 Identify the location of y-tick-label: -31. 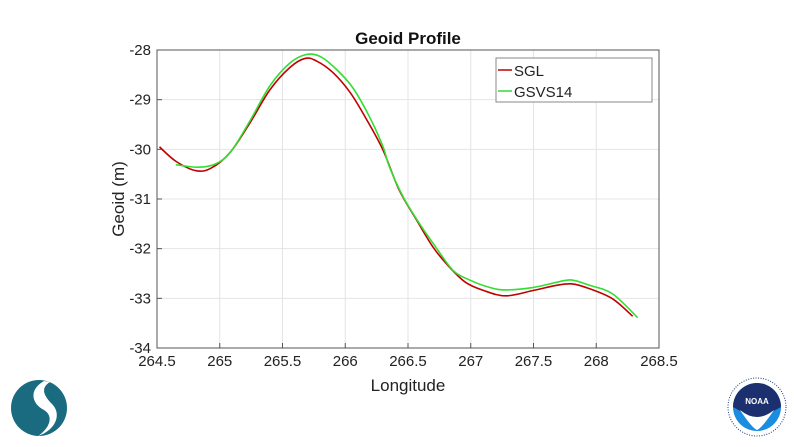
(140, 199).